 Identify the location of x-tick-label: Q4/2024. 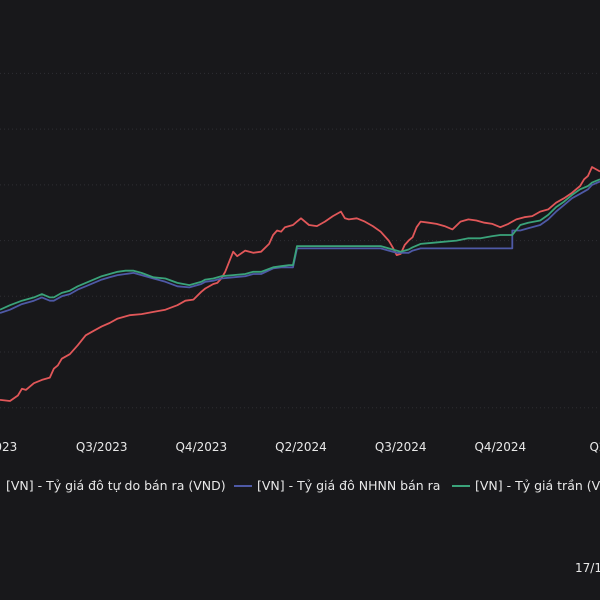
(500, 447).